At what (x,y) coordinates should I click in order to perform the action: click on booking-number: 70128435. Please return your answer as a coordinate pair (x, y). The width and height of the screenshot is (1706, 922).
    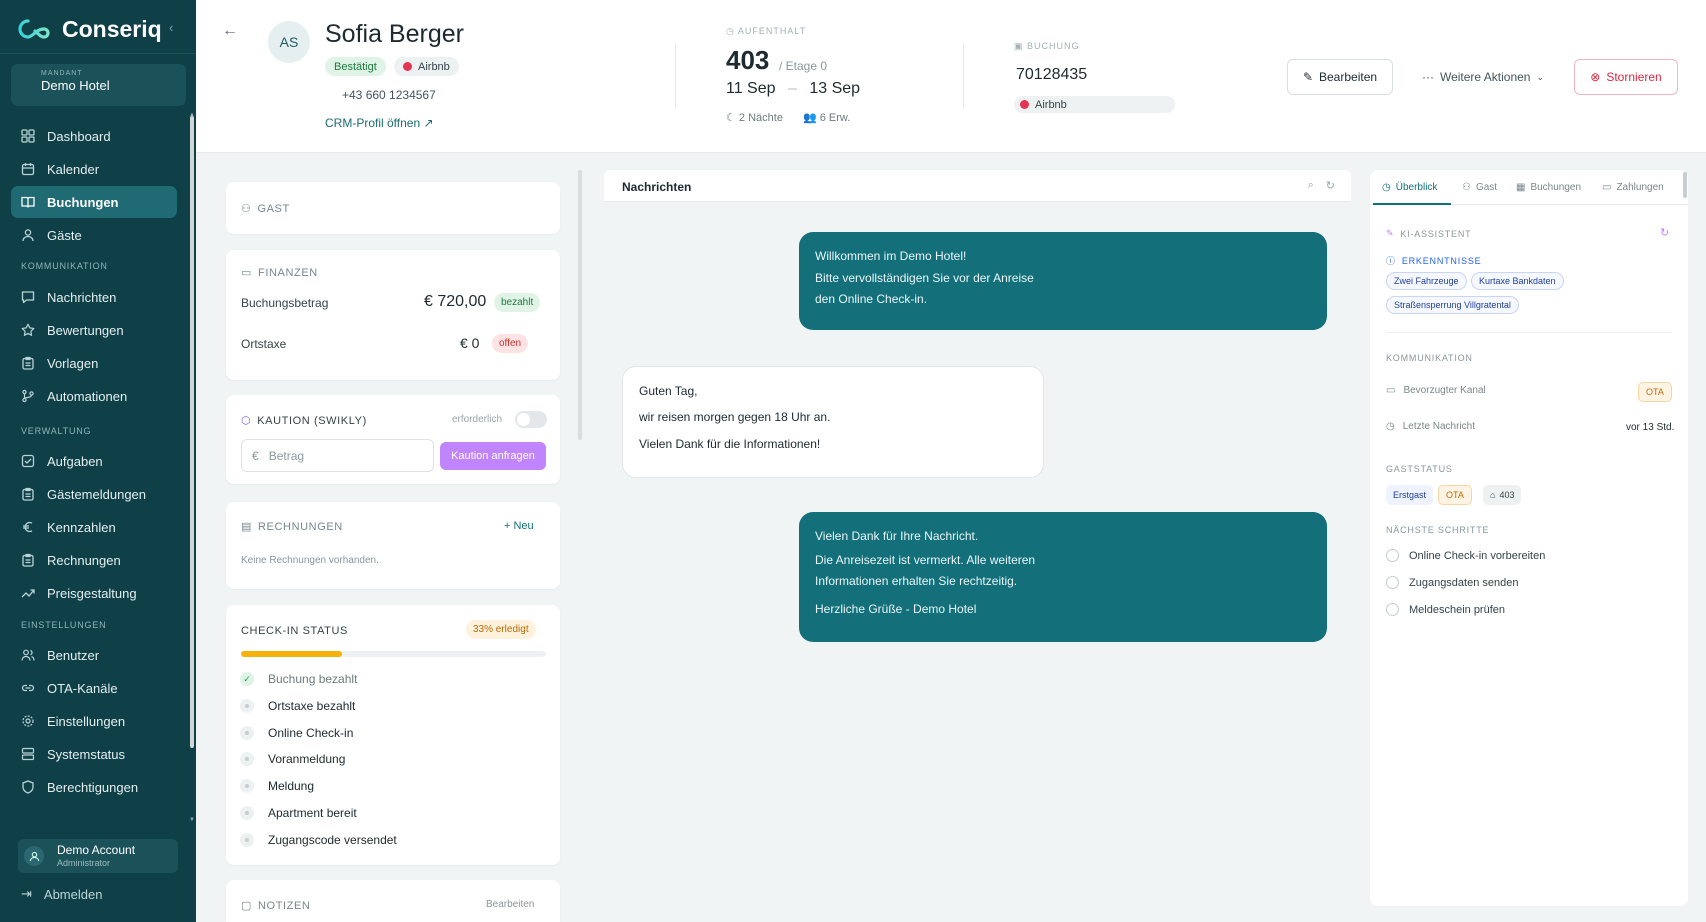
    Looking at the image, I should click on (1052, 74).